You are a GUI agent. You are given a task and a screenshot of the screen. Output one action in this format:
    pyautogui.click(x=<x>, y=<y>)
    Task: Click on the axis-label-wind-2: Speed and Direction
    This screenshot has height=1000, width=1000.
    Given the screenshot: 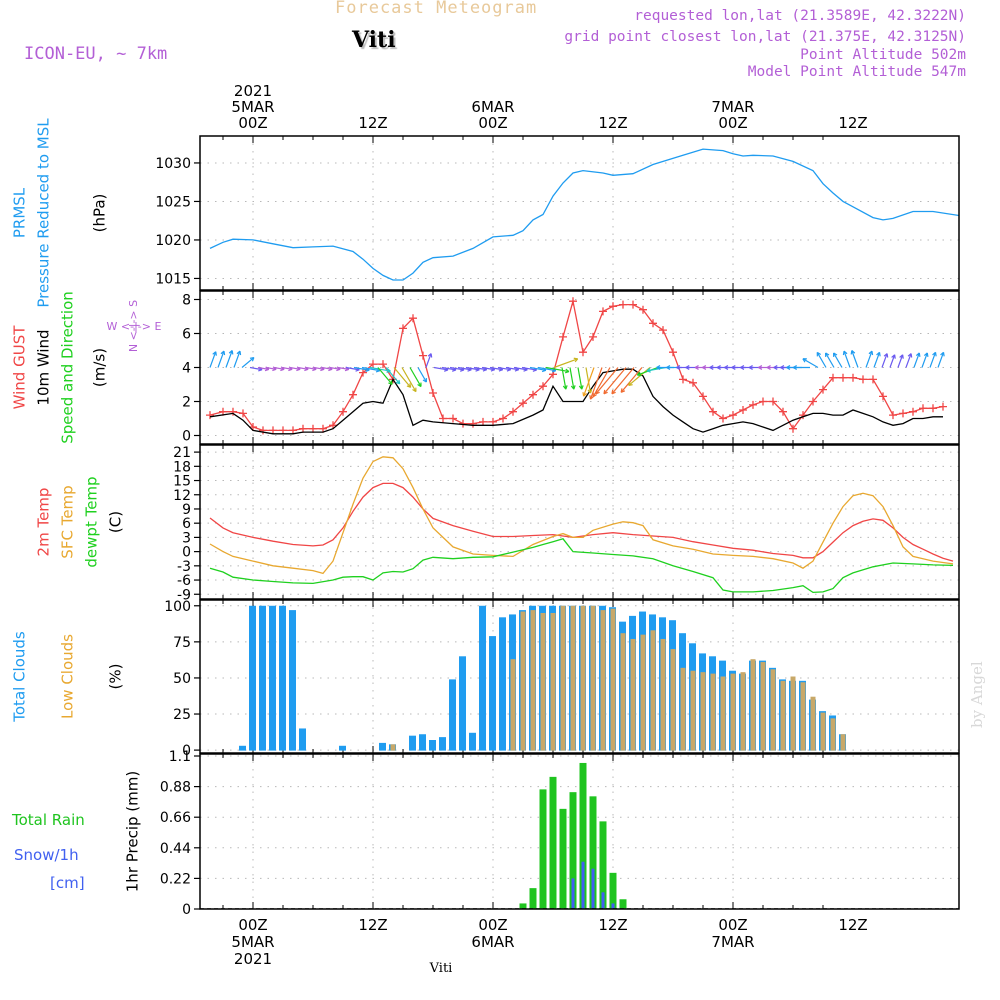 What is the action you would take?
    pyautogui.click(x=68, y=367)
    